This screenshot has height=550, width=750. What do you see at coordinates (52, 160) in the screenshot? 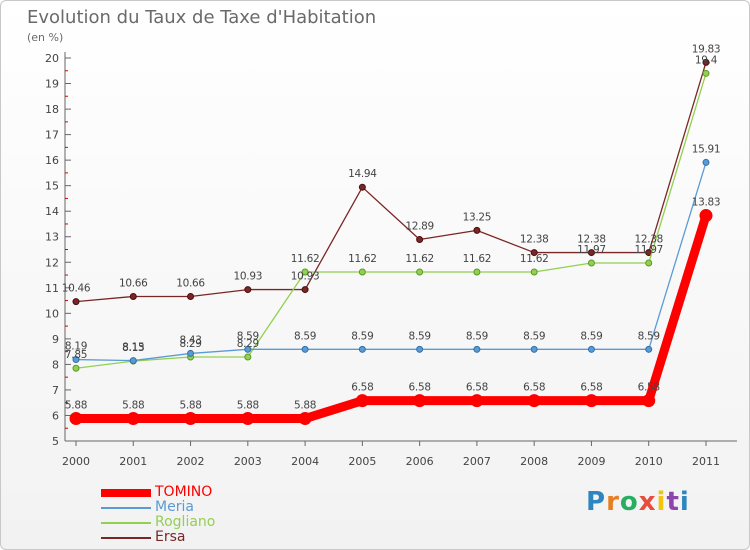
I see `y-tick-label: 16` at bounding box center [52, 160].